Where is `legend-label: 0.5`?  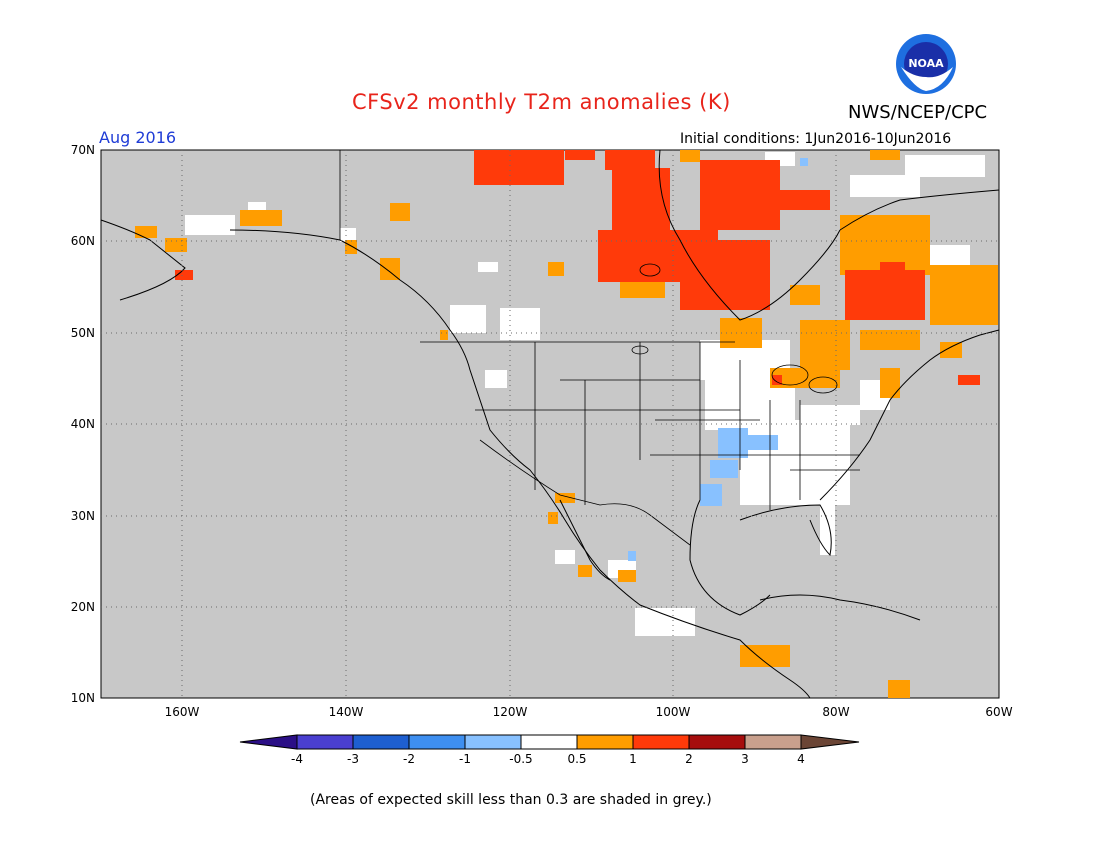
legend-label: 0.5 is located at coordinates (576, 759).